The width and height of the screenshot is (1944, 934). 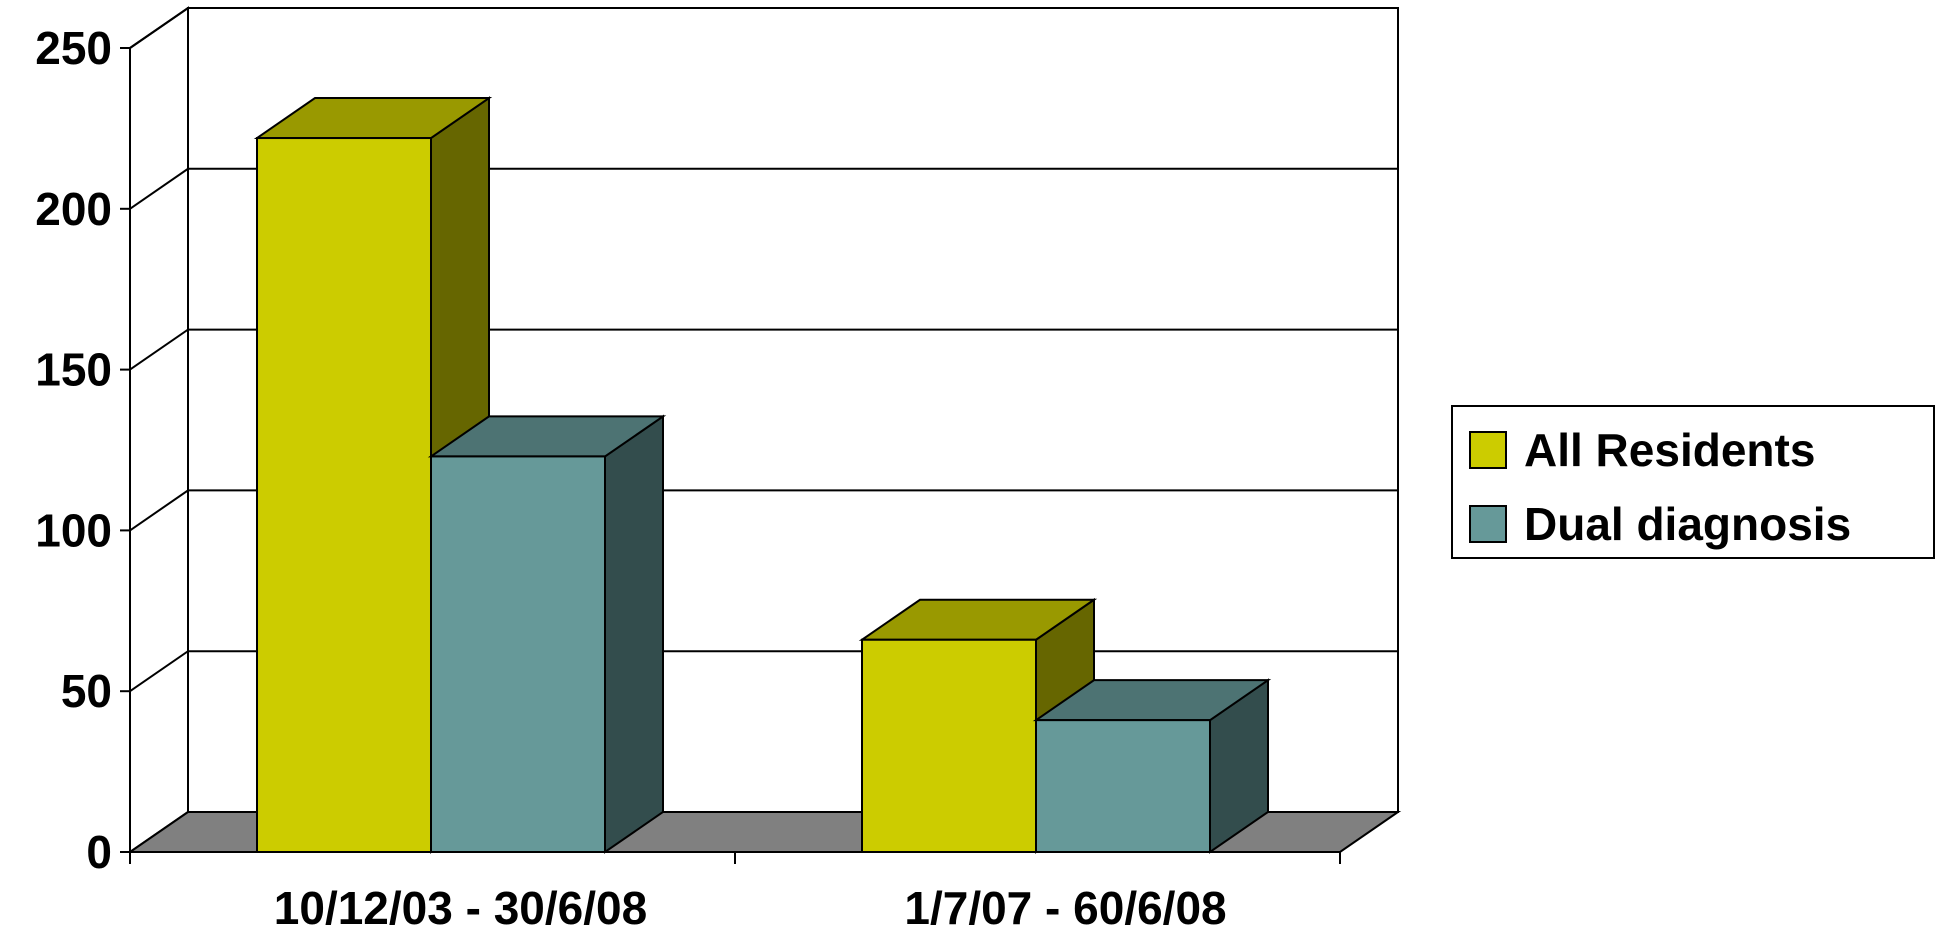 I want to click on legend-label-dual-diagnosis: Dual diagnosis, so click(x=1687, y=524).